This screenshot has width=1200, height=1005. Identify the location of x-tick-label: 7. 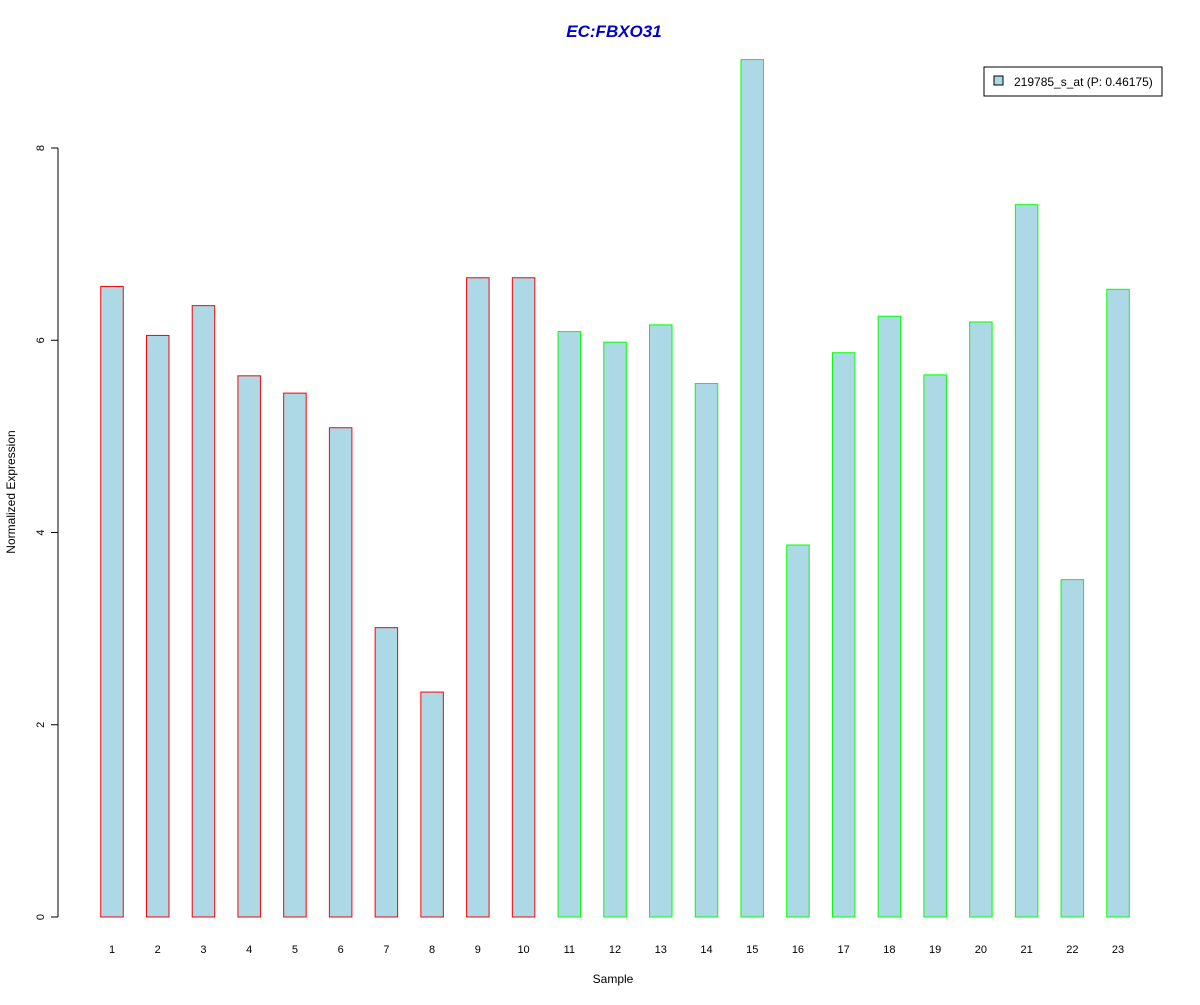
(386, 950).